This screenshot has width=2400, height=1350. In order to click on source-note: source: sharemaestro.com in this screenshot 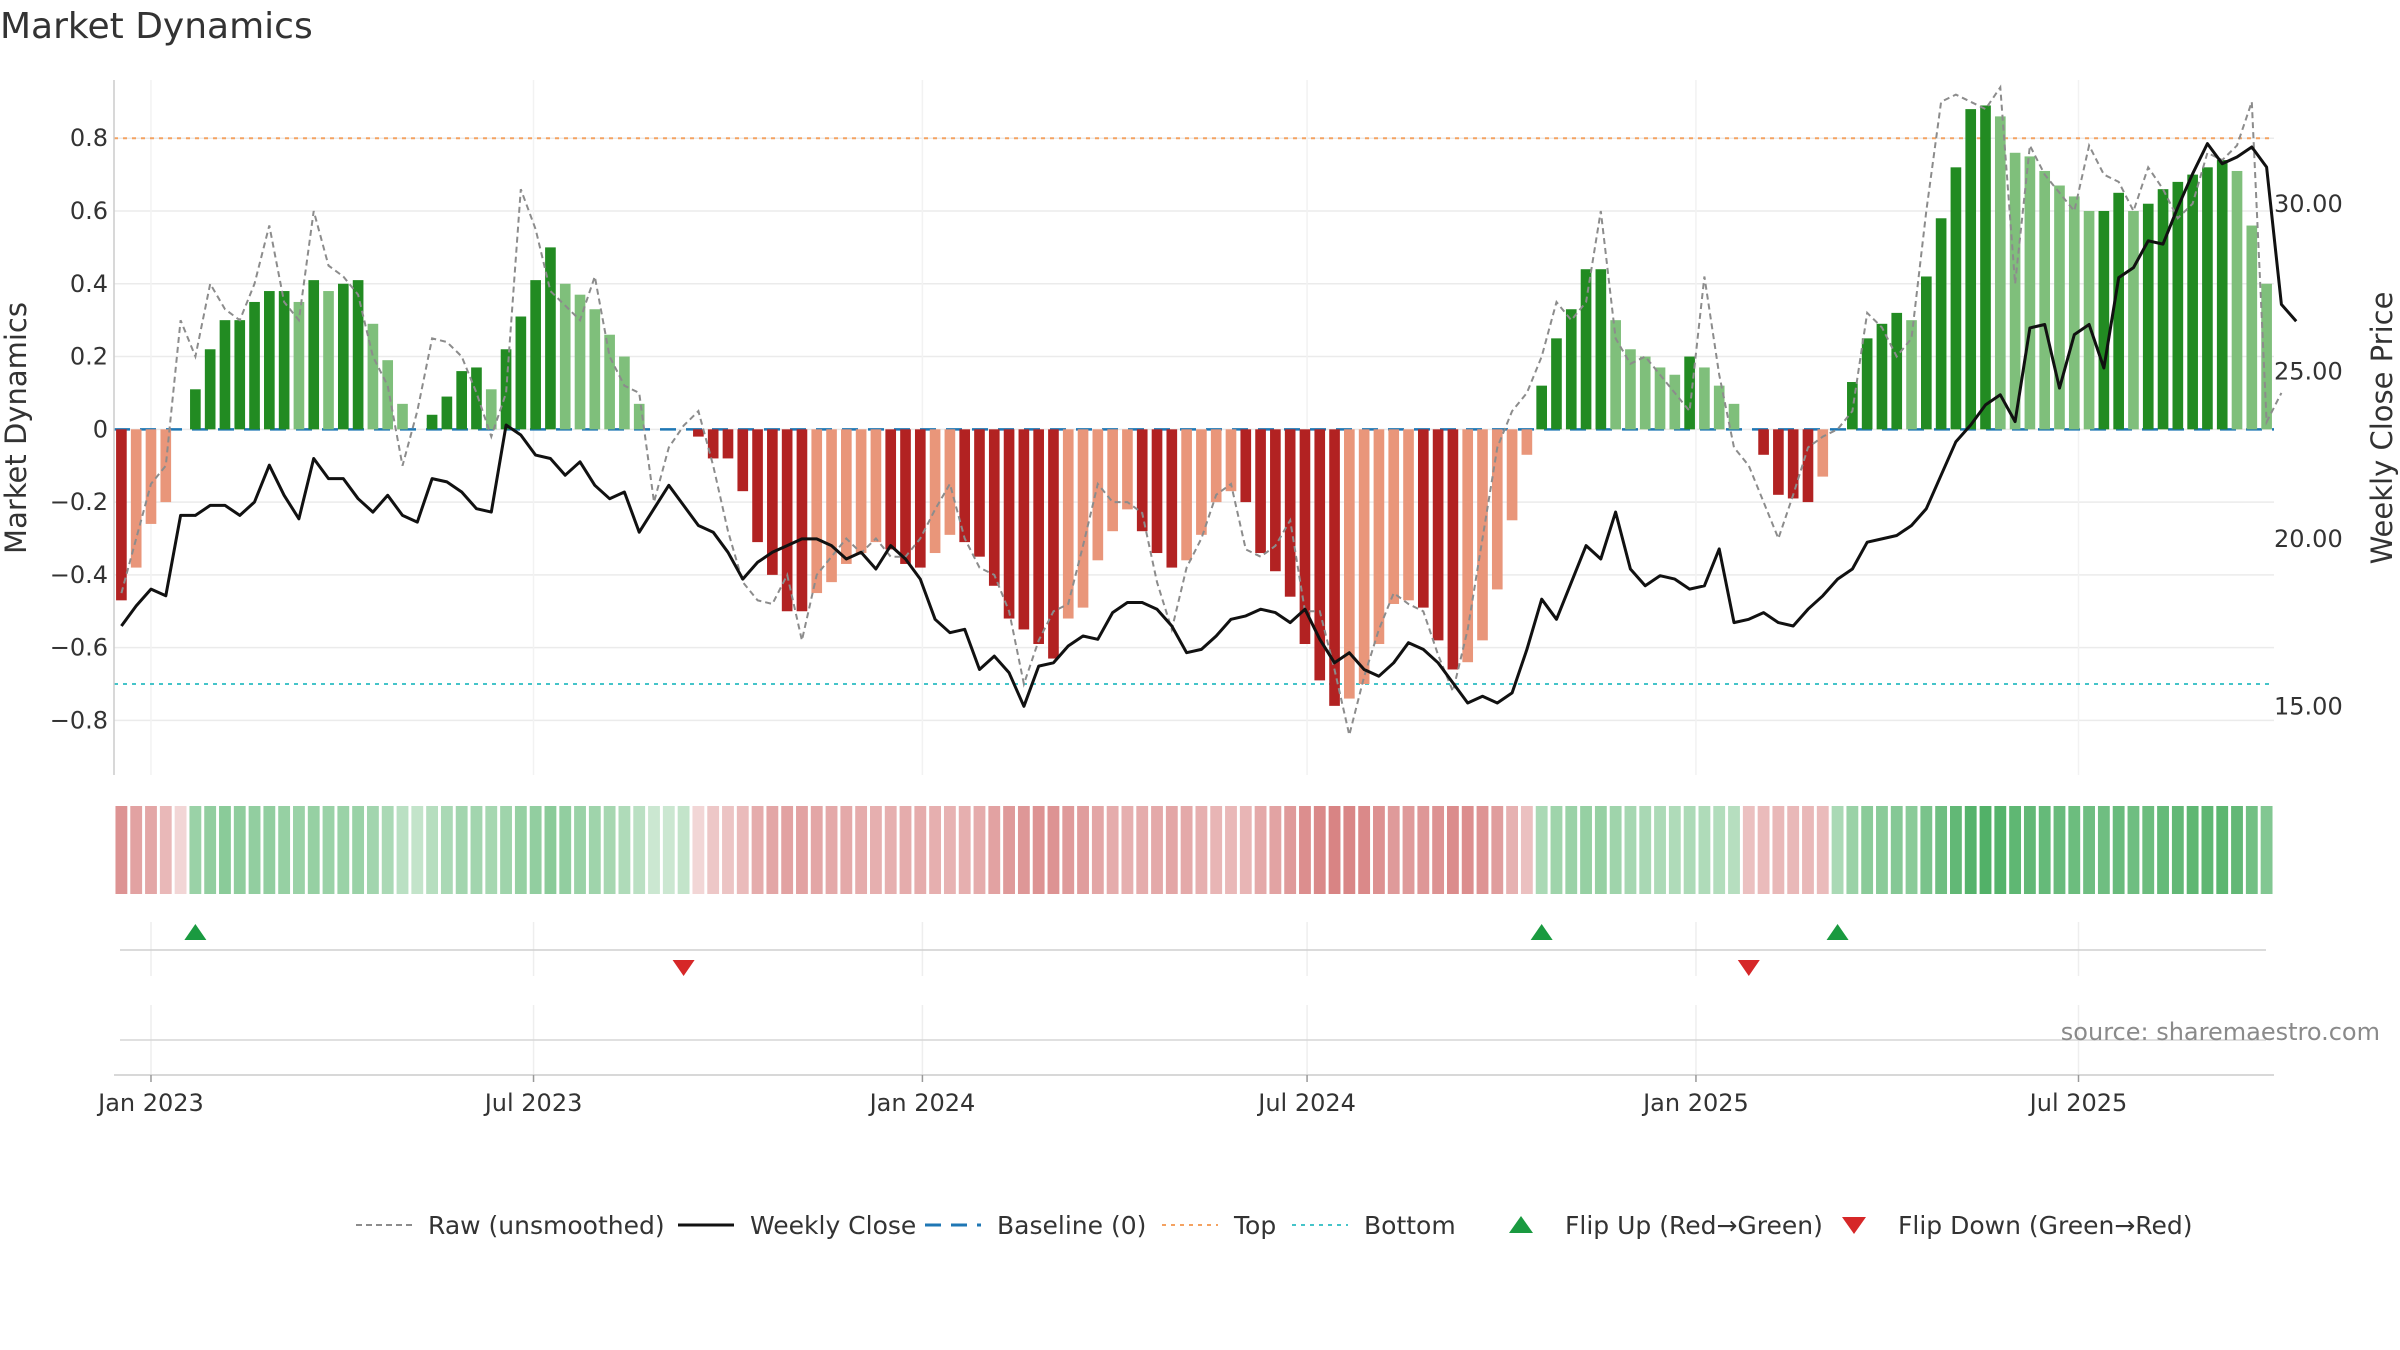, I will do `click(2220, 1032)`.